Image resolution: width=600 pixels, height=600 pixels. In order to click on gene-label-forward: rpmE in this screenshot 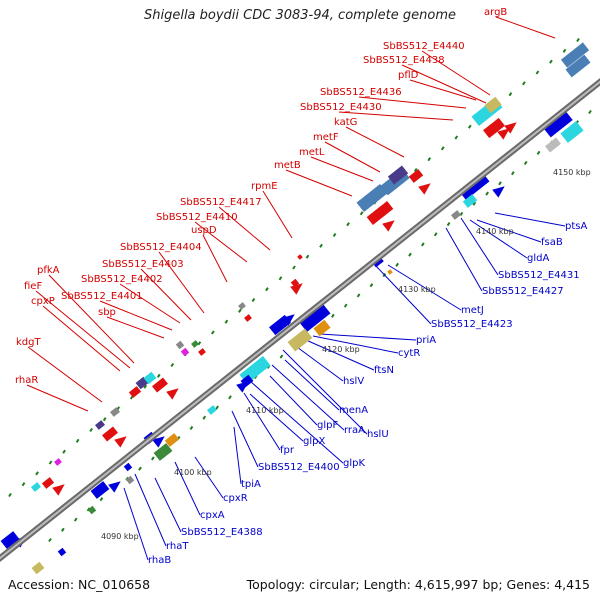, I will do `click(264, 186)`.